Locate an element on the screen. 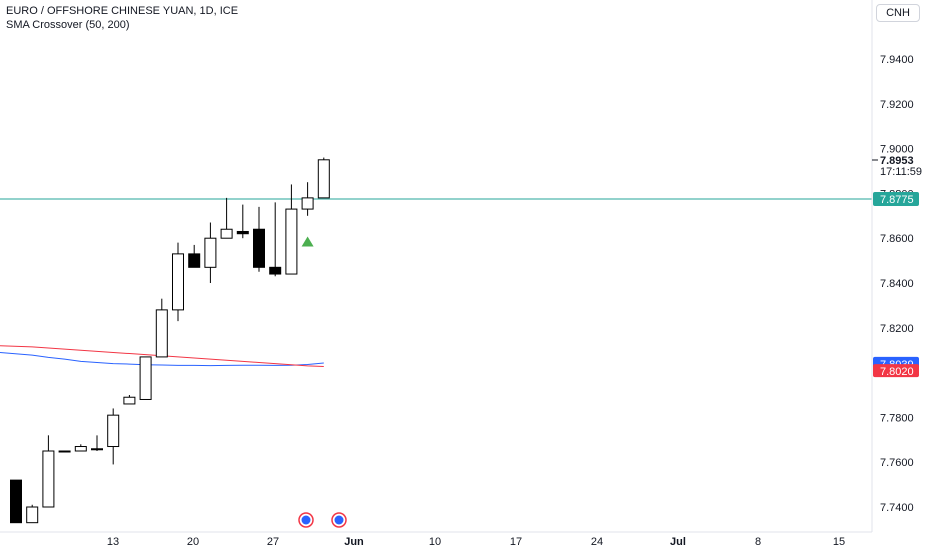 Image resolution: width=932 pixels, height=550 pixels. price-tick-label: 7.9000 is located at coordinates (897, 150).